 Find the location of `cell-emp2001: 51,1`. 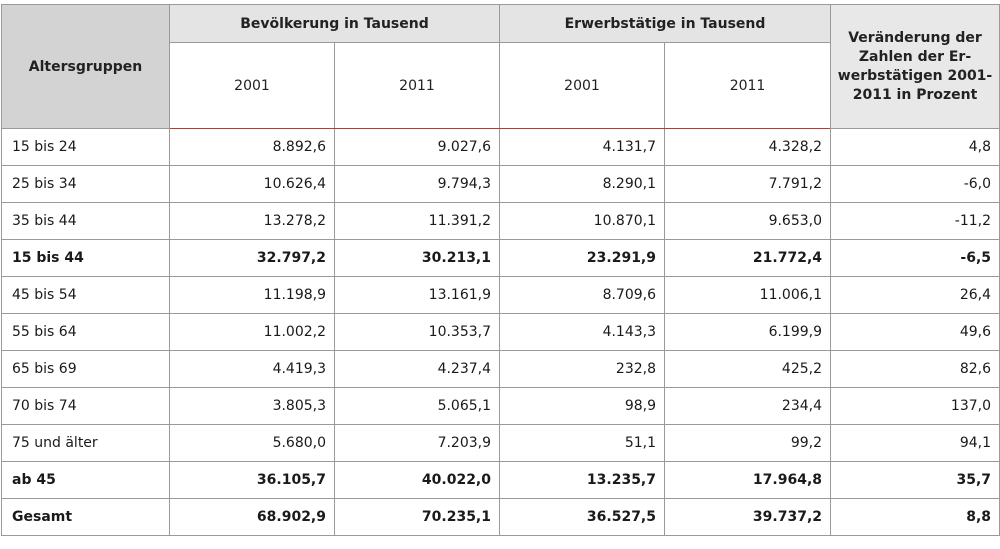

cell-emp2001: 51,1 is located at coordinates (582, 443).